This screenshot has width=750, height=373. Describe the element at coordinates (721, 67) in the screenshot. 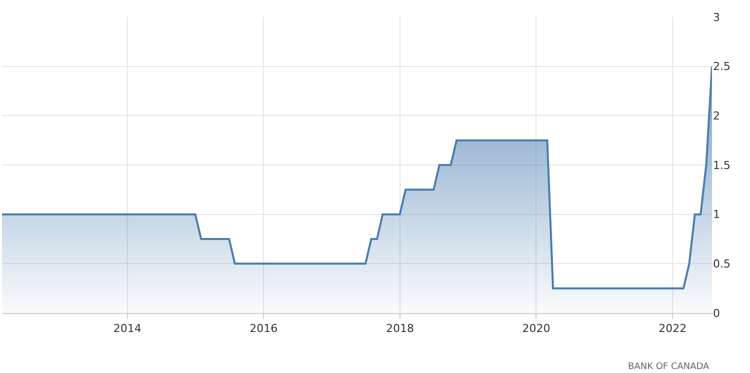

I see `y-tick-label: 2.5` at that location.